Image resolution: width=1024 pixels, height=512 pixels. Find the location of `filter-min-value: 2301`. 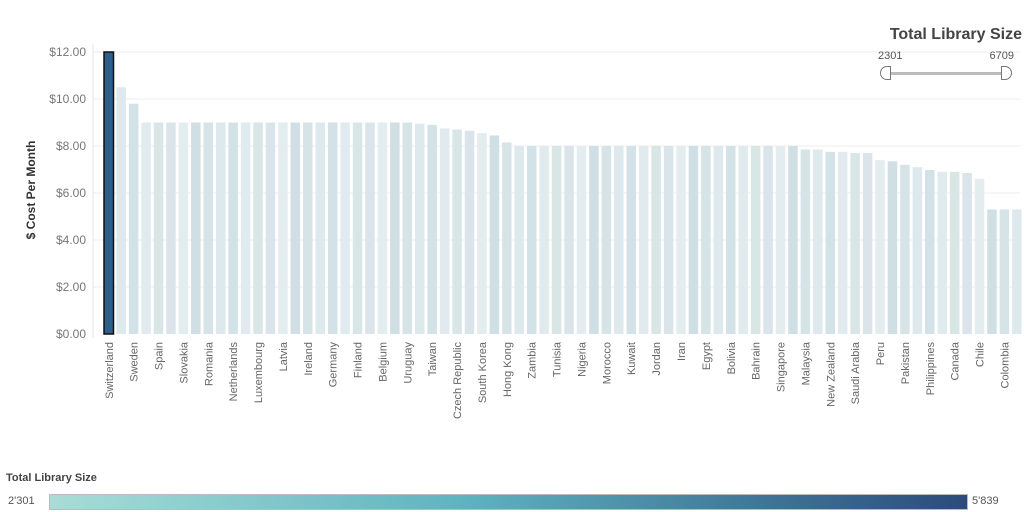

filter-min-value: 2301 is located at coordinates (890, 56).